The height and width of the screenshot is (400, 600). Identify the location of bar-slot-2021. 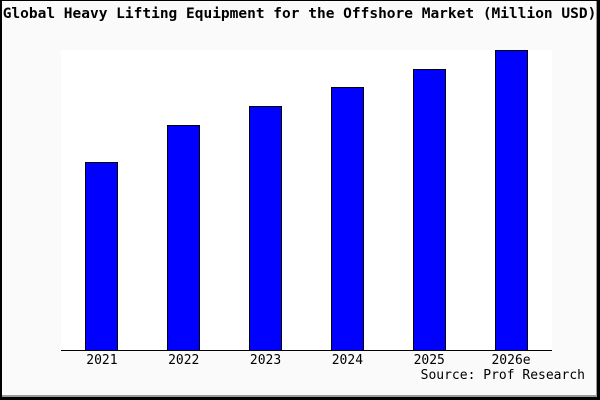
(102, 200).